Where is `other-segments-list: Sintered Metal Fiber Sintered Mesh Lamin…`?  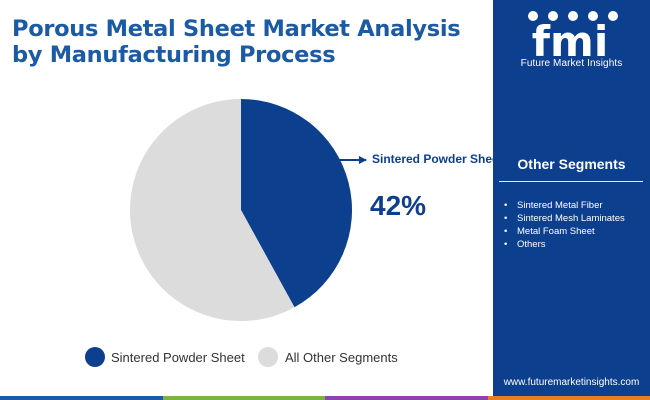 other-segments-list: Sintered Metal Fiber Sintered Mesh Lamin… is located at coordinates (564, 225).